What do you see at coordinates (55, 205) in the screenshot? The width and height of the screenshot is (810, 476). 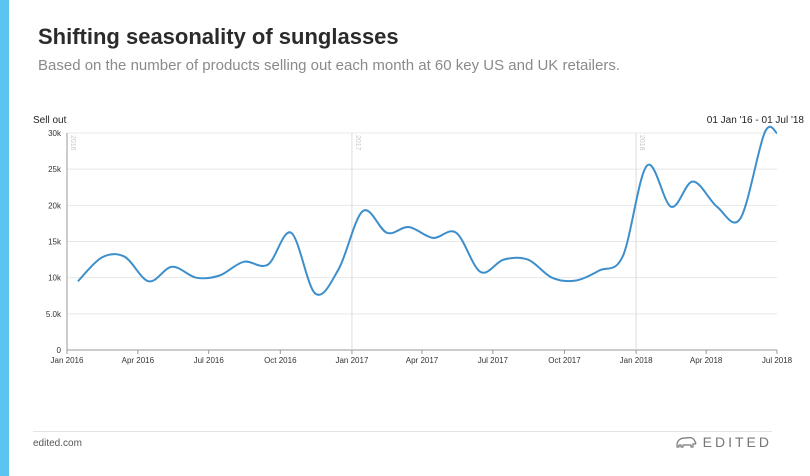 I see `y-tick-label: 20k` at bounding box center [55, 205].